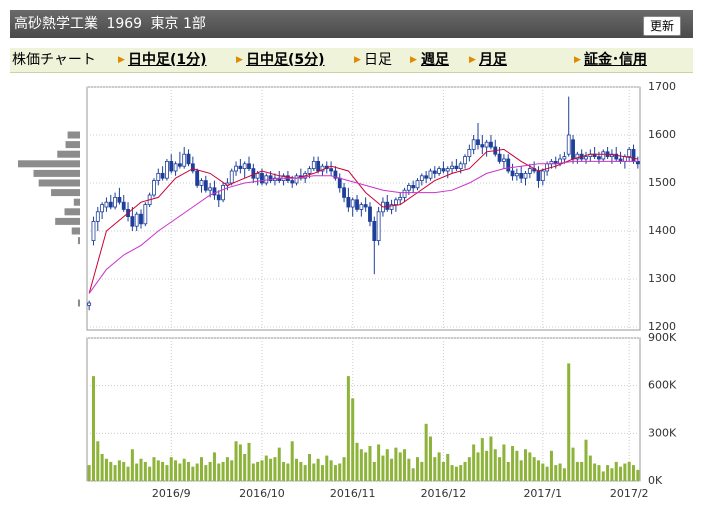  What do you see at coordinates (542, 493) in the screenshot?
I see `x-tick-label: 2017/1` at bounding box center [542, 493].